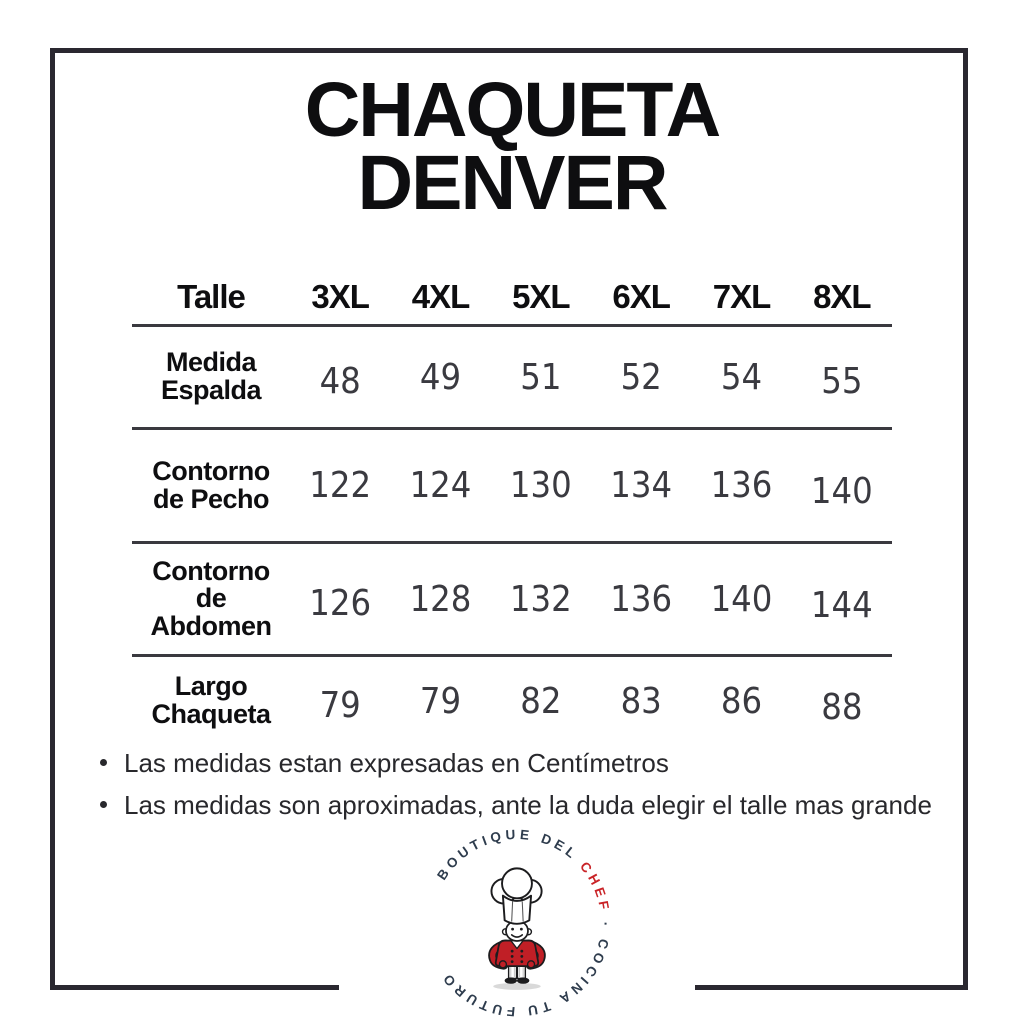  Describe the element at coordinates (541, 701) in the screenshot. I see `size-value: 82` at that location.